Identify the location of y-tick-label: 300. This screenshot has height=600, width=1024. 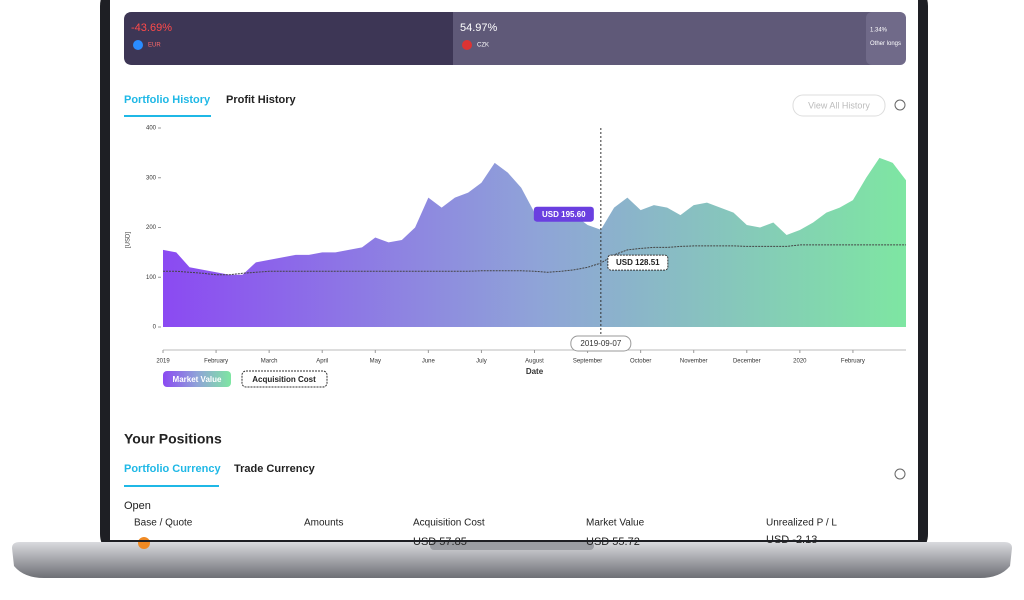
(151, 178).